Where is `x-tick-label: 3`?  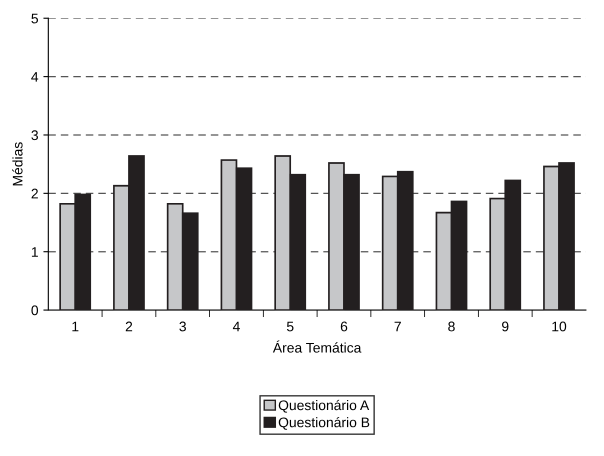 x-tick-label: 3 is located at coordinates (182, 327).